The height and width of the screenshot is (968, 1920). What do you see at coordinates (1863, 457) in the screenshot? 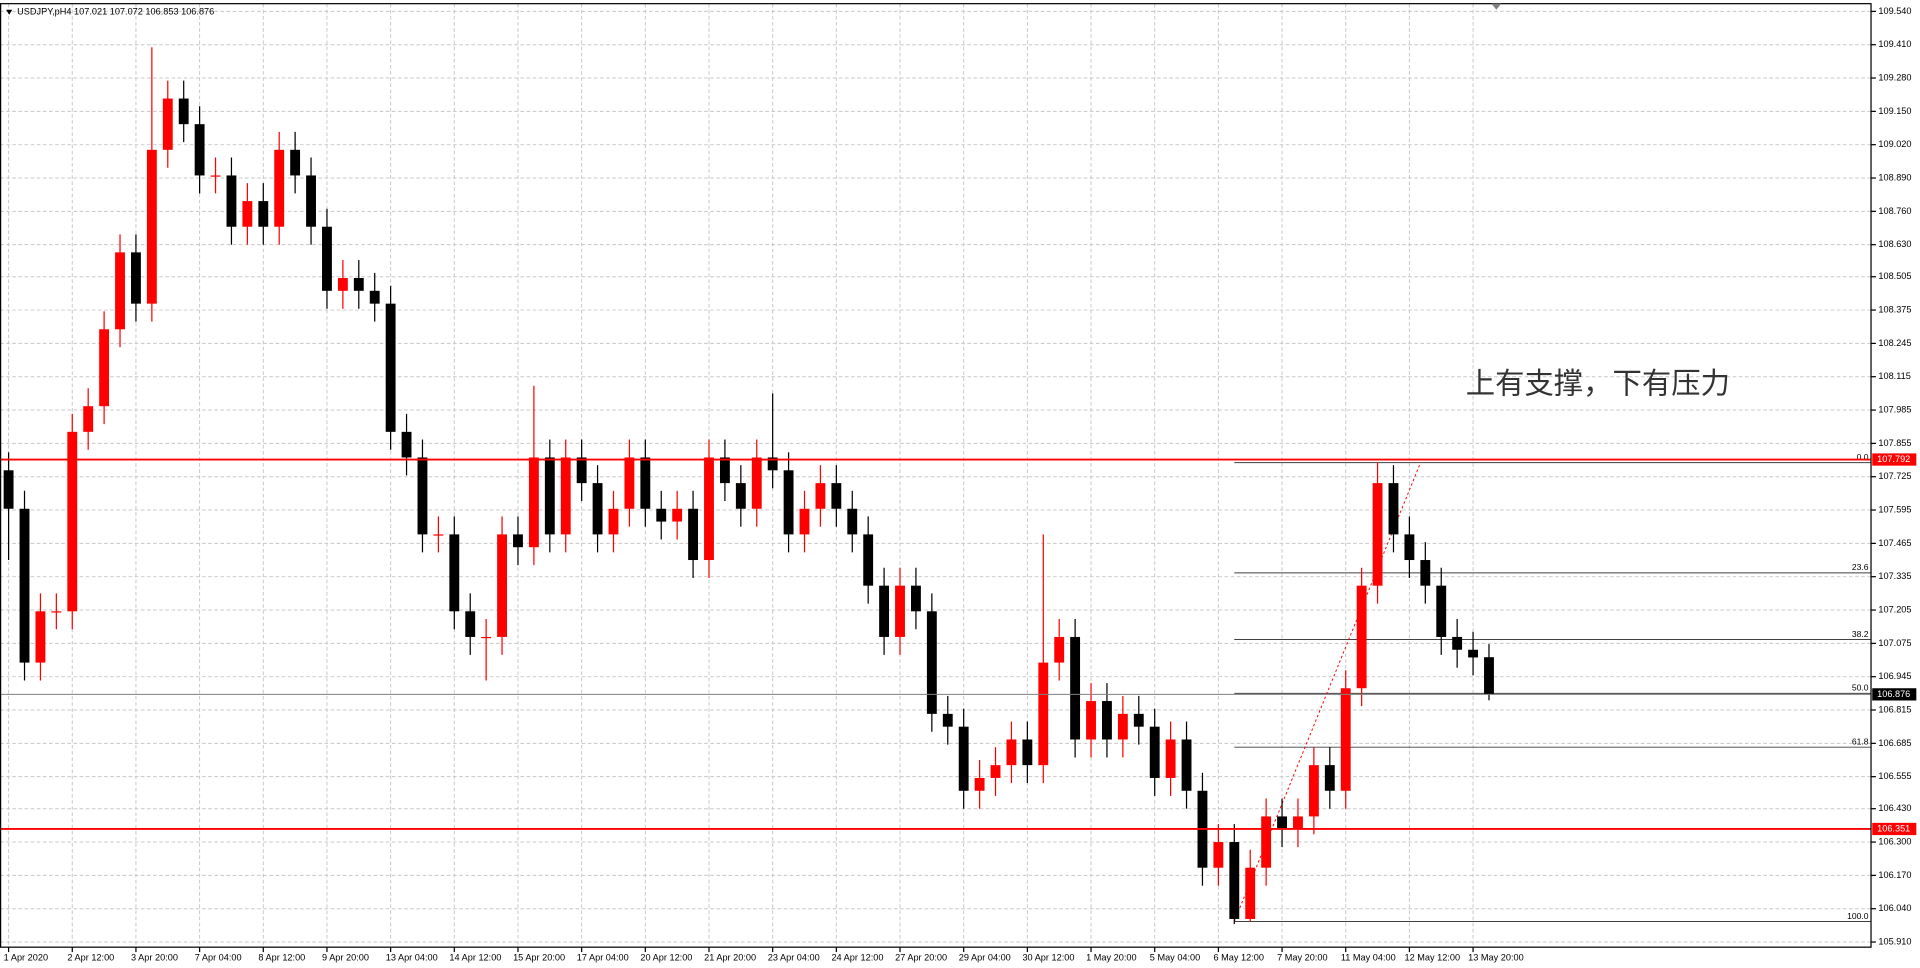
I see `fibo-label: 0.0` at bounding box center [1863, 457].